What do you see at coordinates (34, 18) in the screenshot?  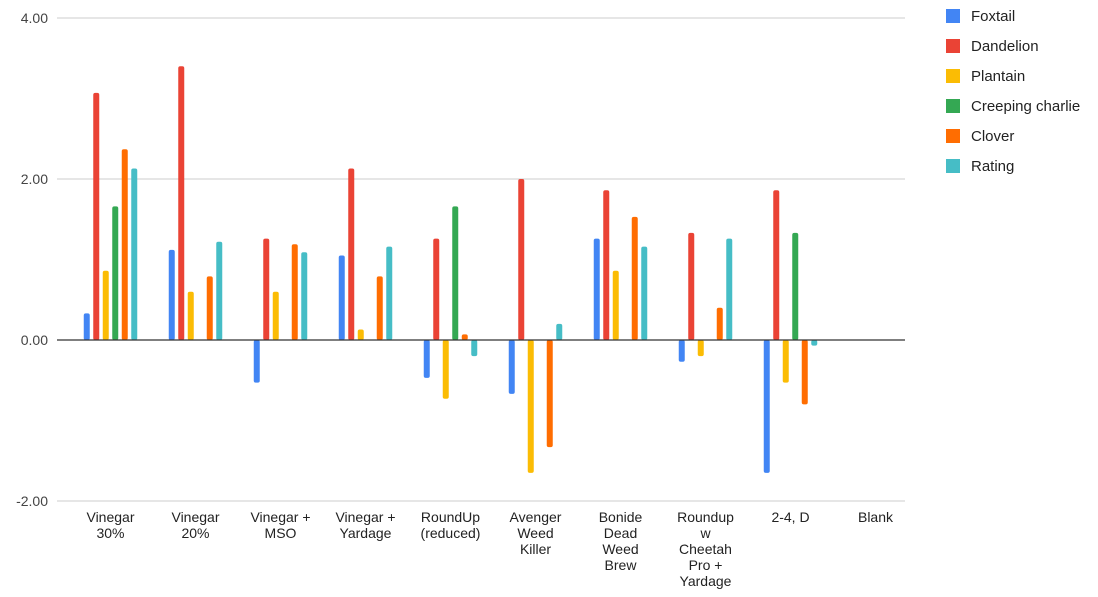 I see `y-tick-label: 4.00` at bounding box center [34, 18].